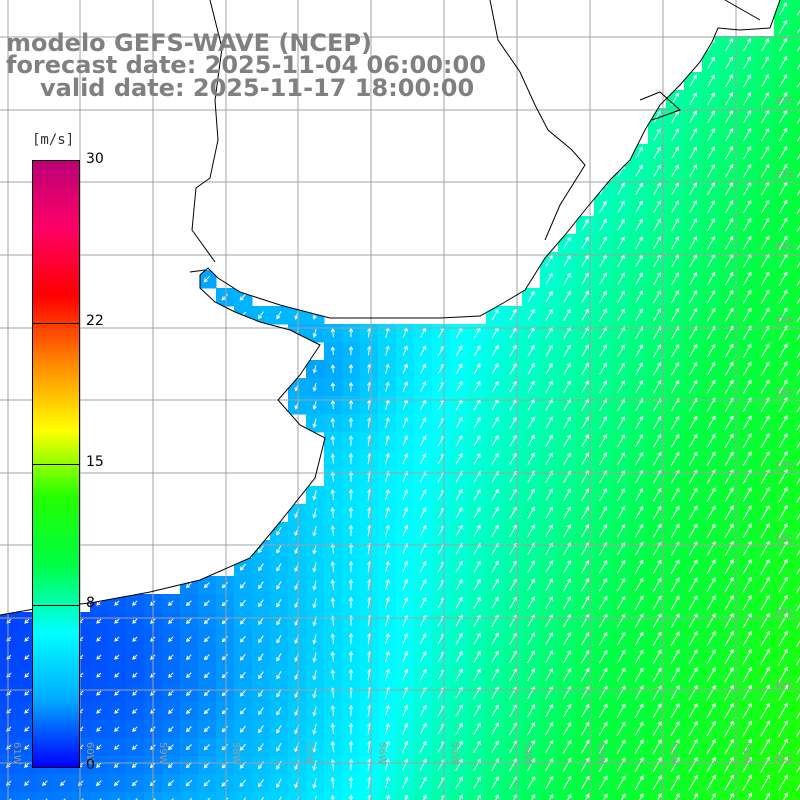 This screenshot has width=800, height=800. What do you see at coordinates (783, 758) in the screenshot?
I see `latitude-label: 41S` at bounding box center [783, 758].